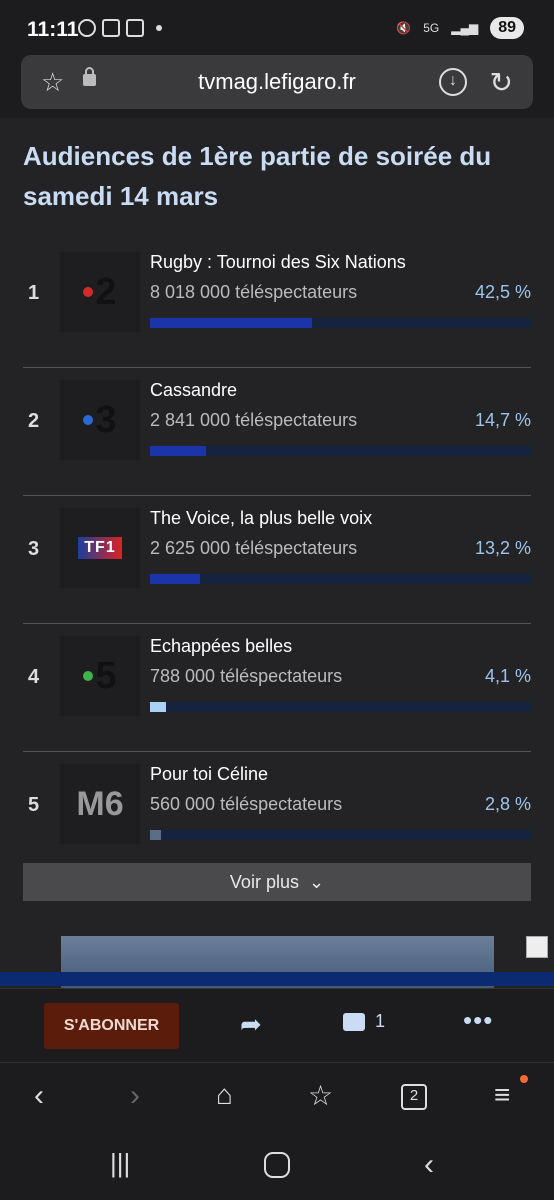 This screenshot has height=1200, width=554. Describe the element at coordinates (321, 1095) in the screenshot. I see `bookmarks-icon: ☆` at that location.